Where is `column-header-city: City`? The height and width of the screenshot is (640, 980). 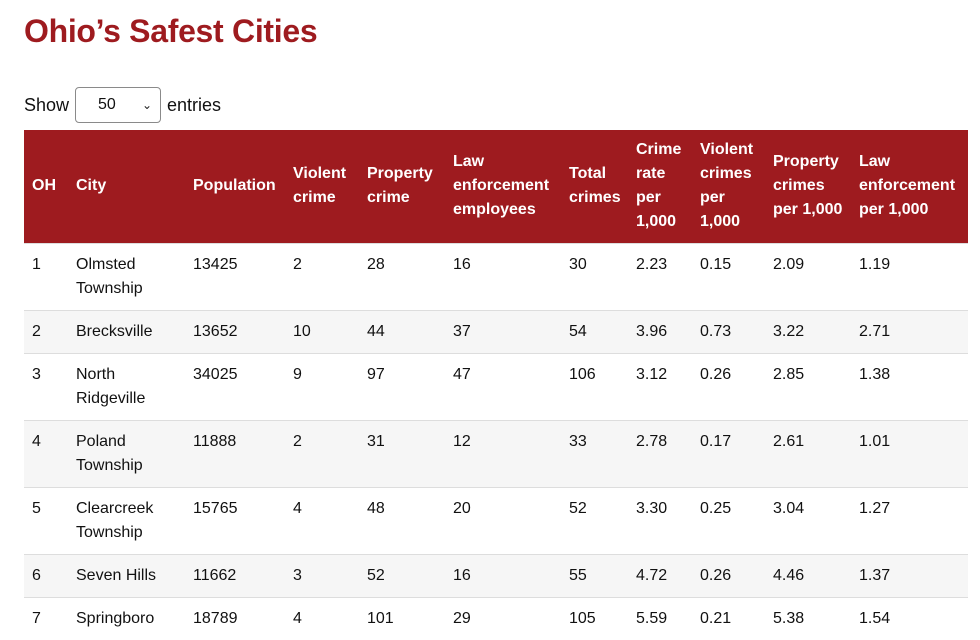 column-header-city: City is located at coordinates (126, 187).